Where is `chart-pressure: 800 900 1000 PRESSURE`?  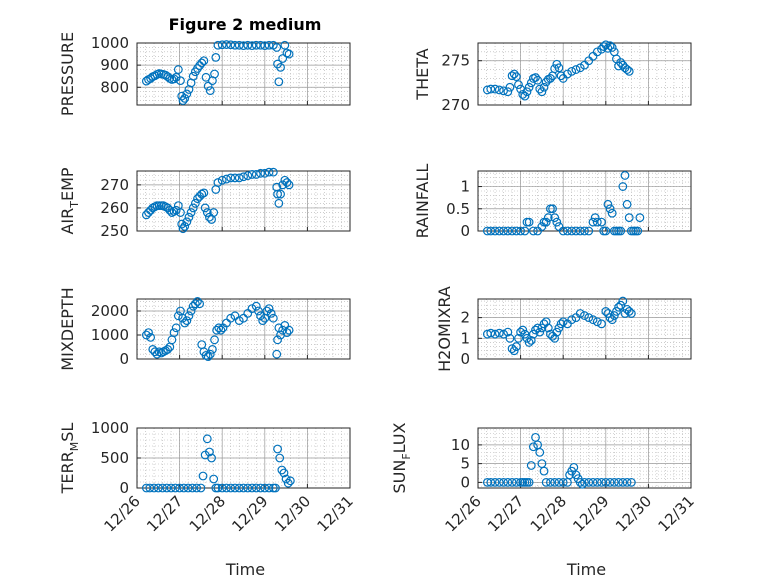
chart-pressure: 800 900 1000 PRESSURE is located at coordinates (204, 74).